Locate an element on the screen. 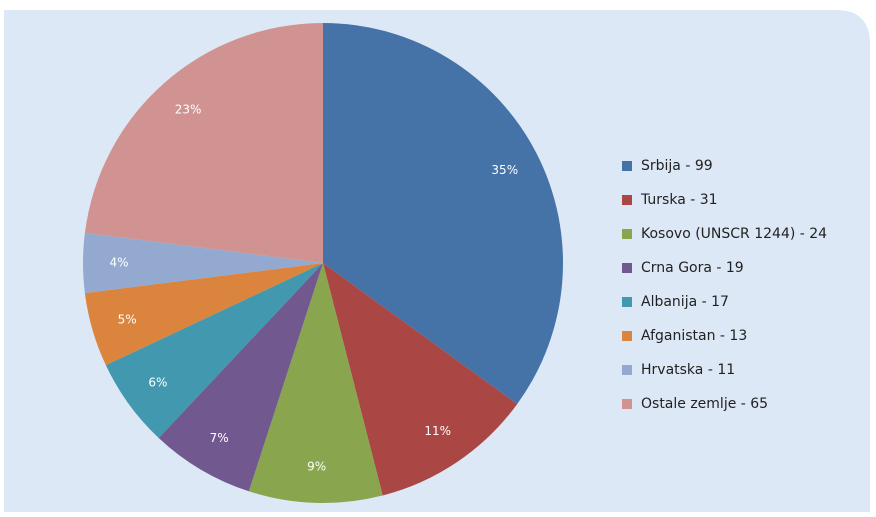 The image size is (876, 517). slice-label: 5% is located at coordinates (127, 319).